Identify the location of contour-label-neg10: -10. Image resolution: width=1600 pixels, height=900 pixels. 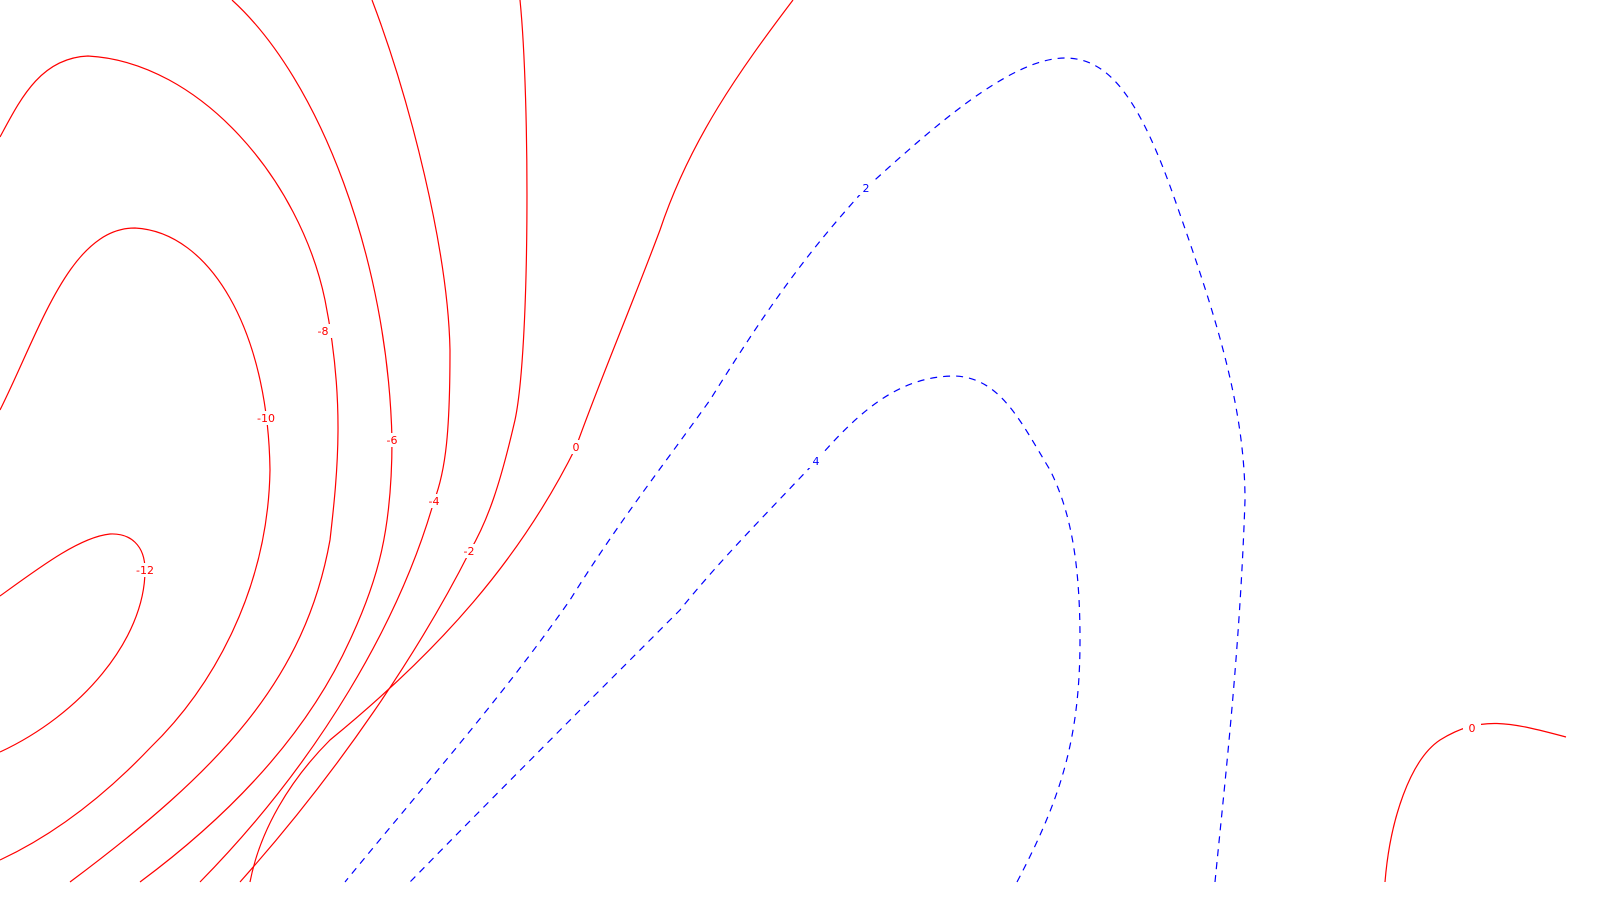
(266, 418).